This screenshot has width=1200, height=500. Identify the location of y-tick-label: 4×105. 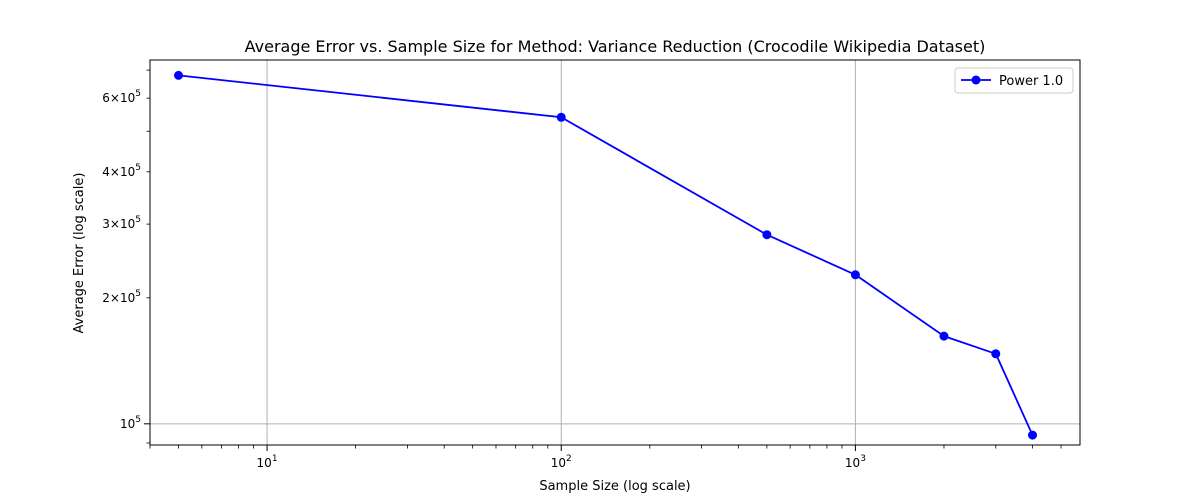
(121, 171).